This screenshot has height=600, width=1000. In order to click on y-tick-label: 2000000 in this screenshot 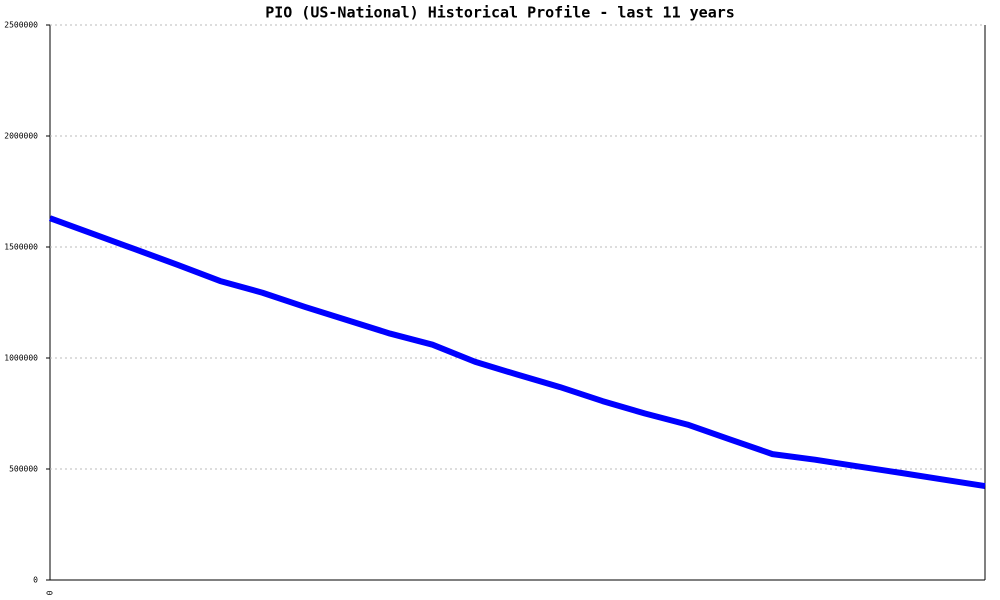, I will do `click(21, 136)`.